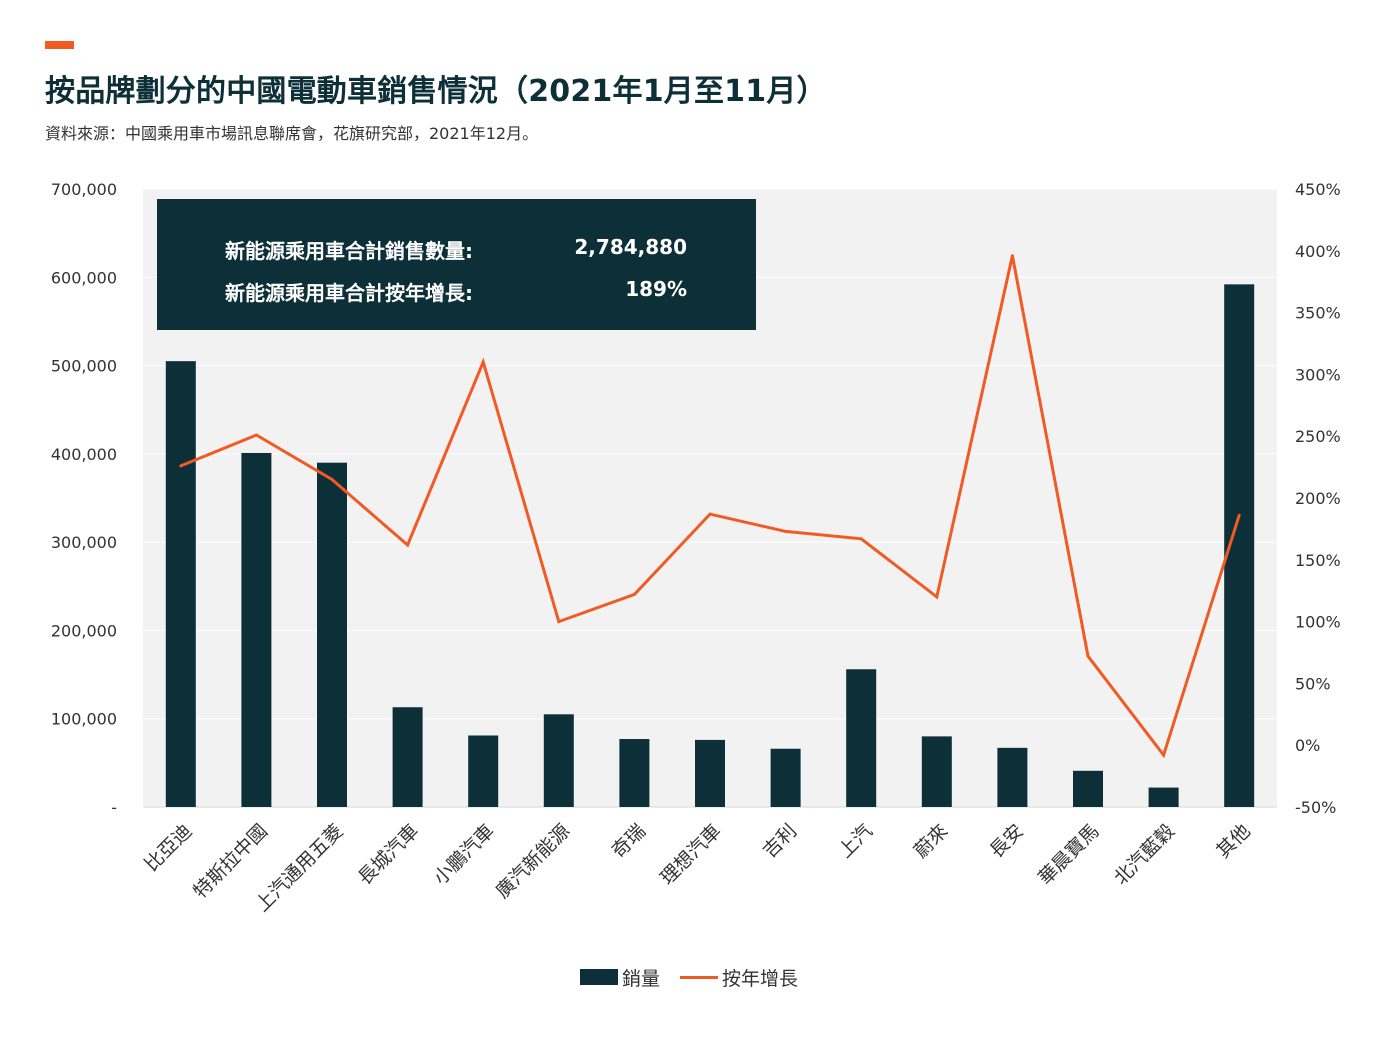 This screenshot has width=1400, height=1050. What do you see at coordinates (292, 133) in the screenshot?
I see `chart-source: 資料來源：中國乘用車市場訊息聯席會，花旗研究部，2021年12月。` at bounding box center [292, 133].